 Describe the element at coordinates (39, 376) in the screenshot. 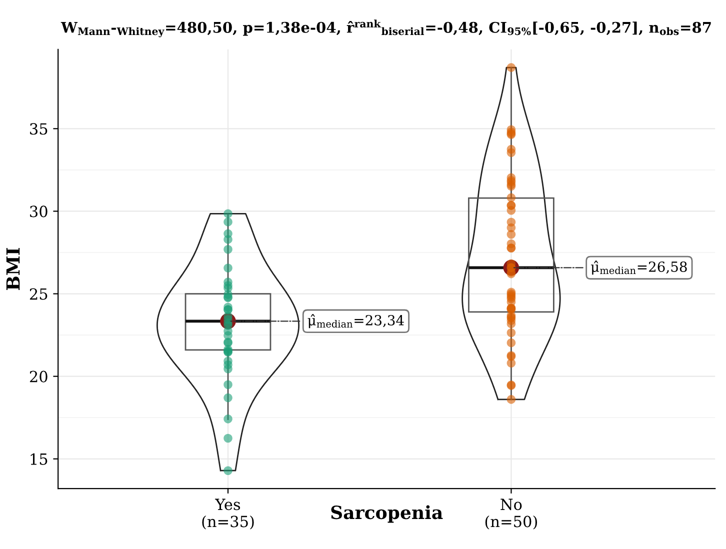

I see `y-tick-label: 20` at that location.